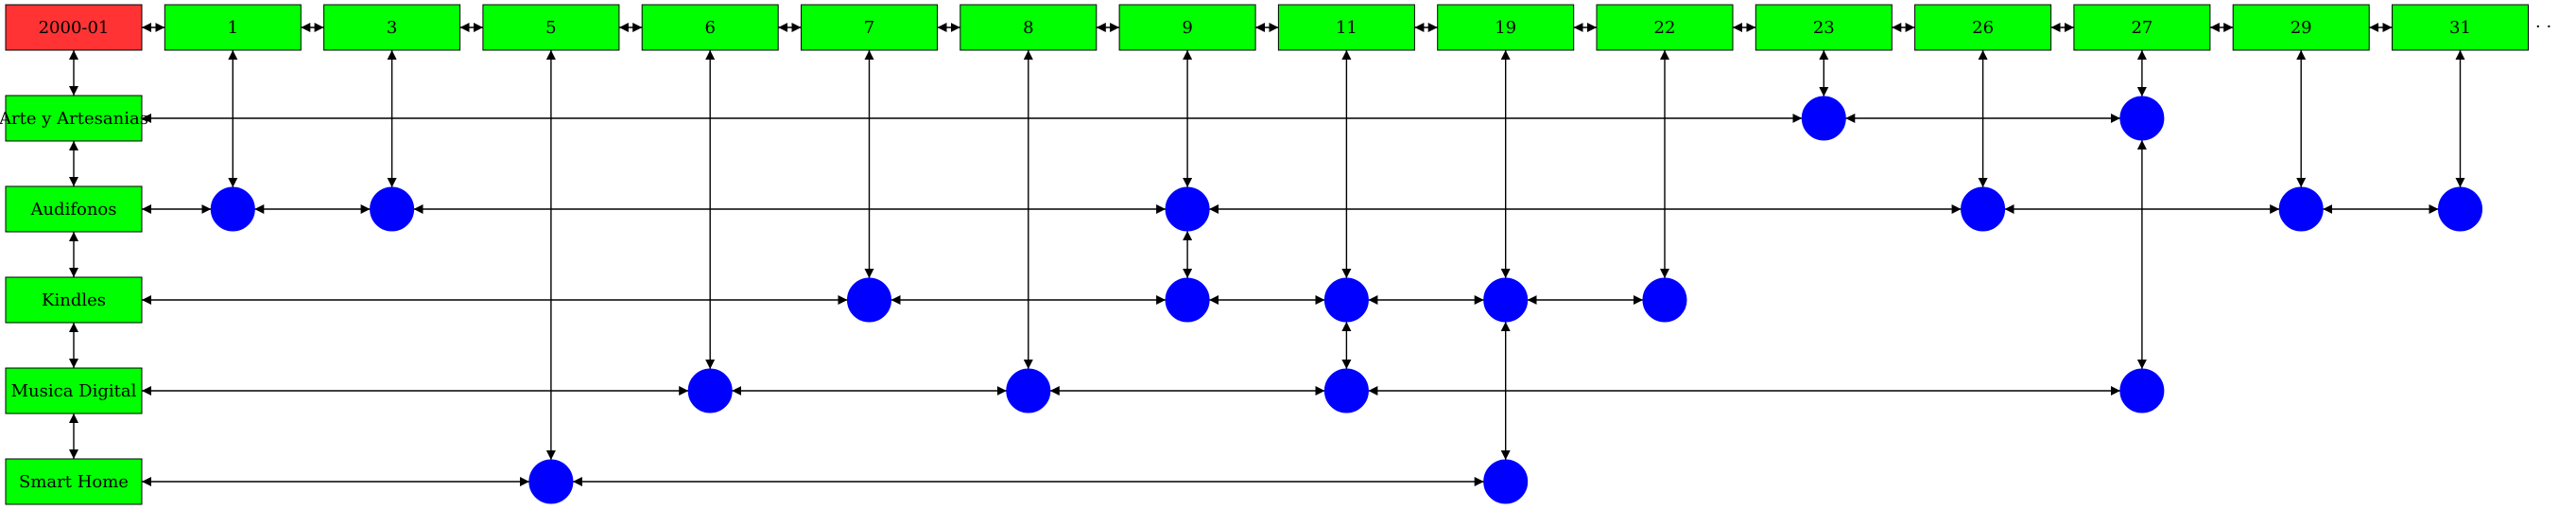 This screenshot has width=2576, height=510. I want to click on day-node-22-label: 22, so click(1665, 28).